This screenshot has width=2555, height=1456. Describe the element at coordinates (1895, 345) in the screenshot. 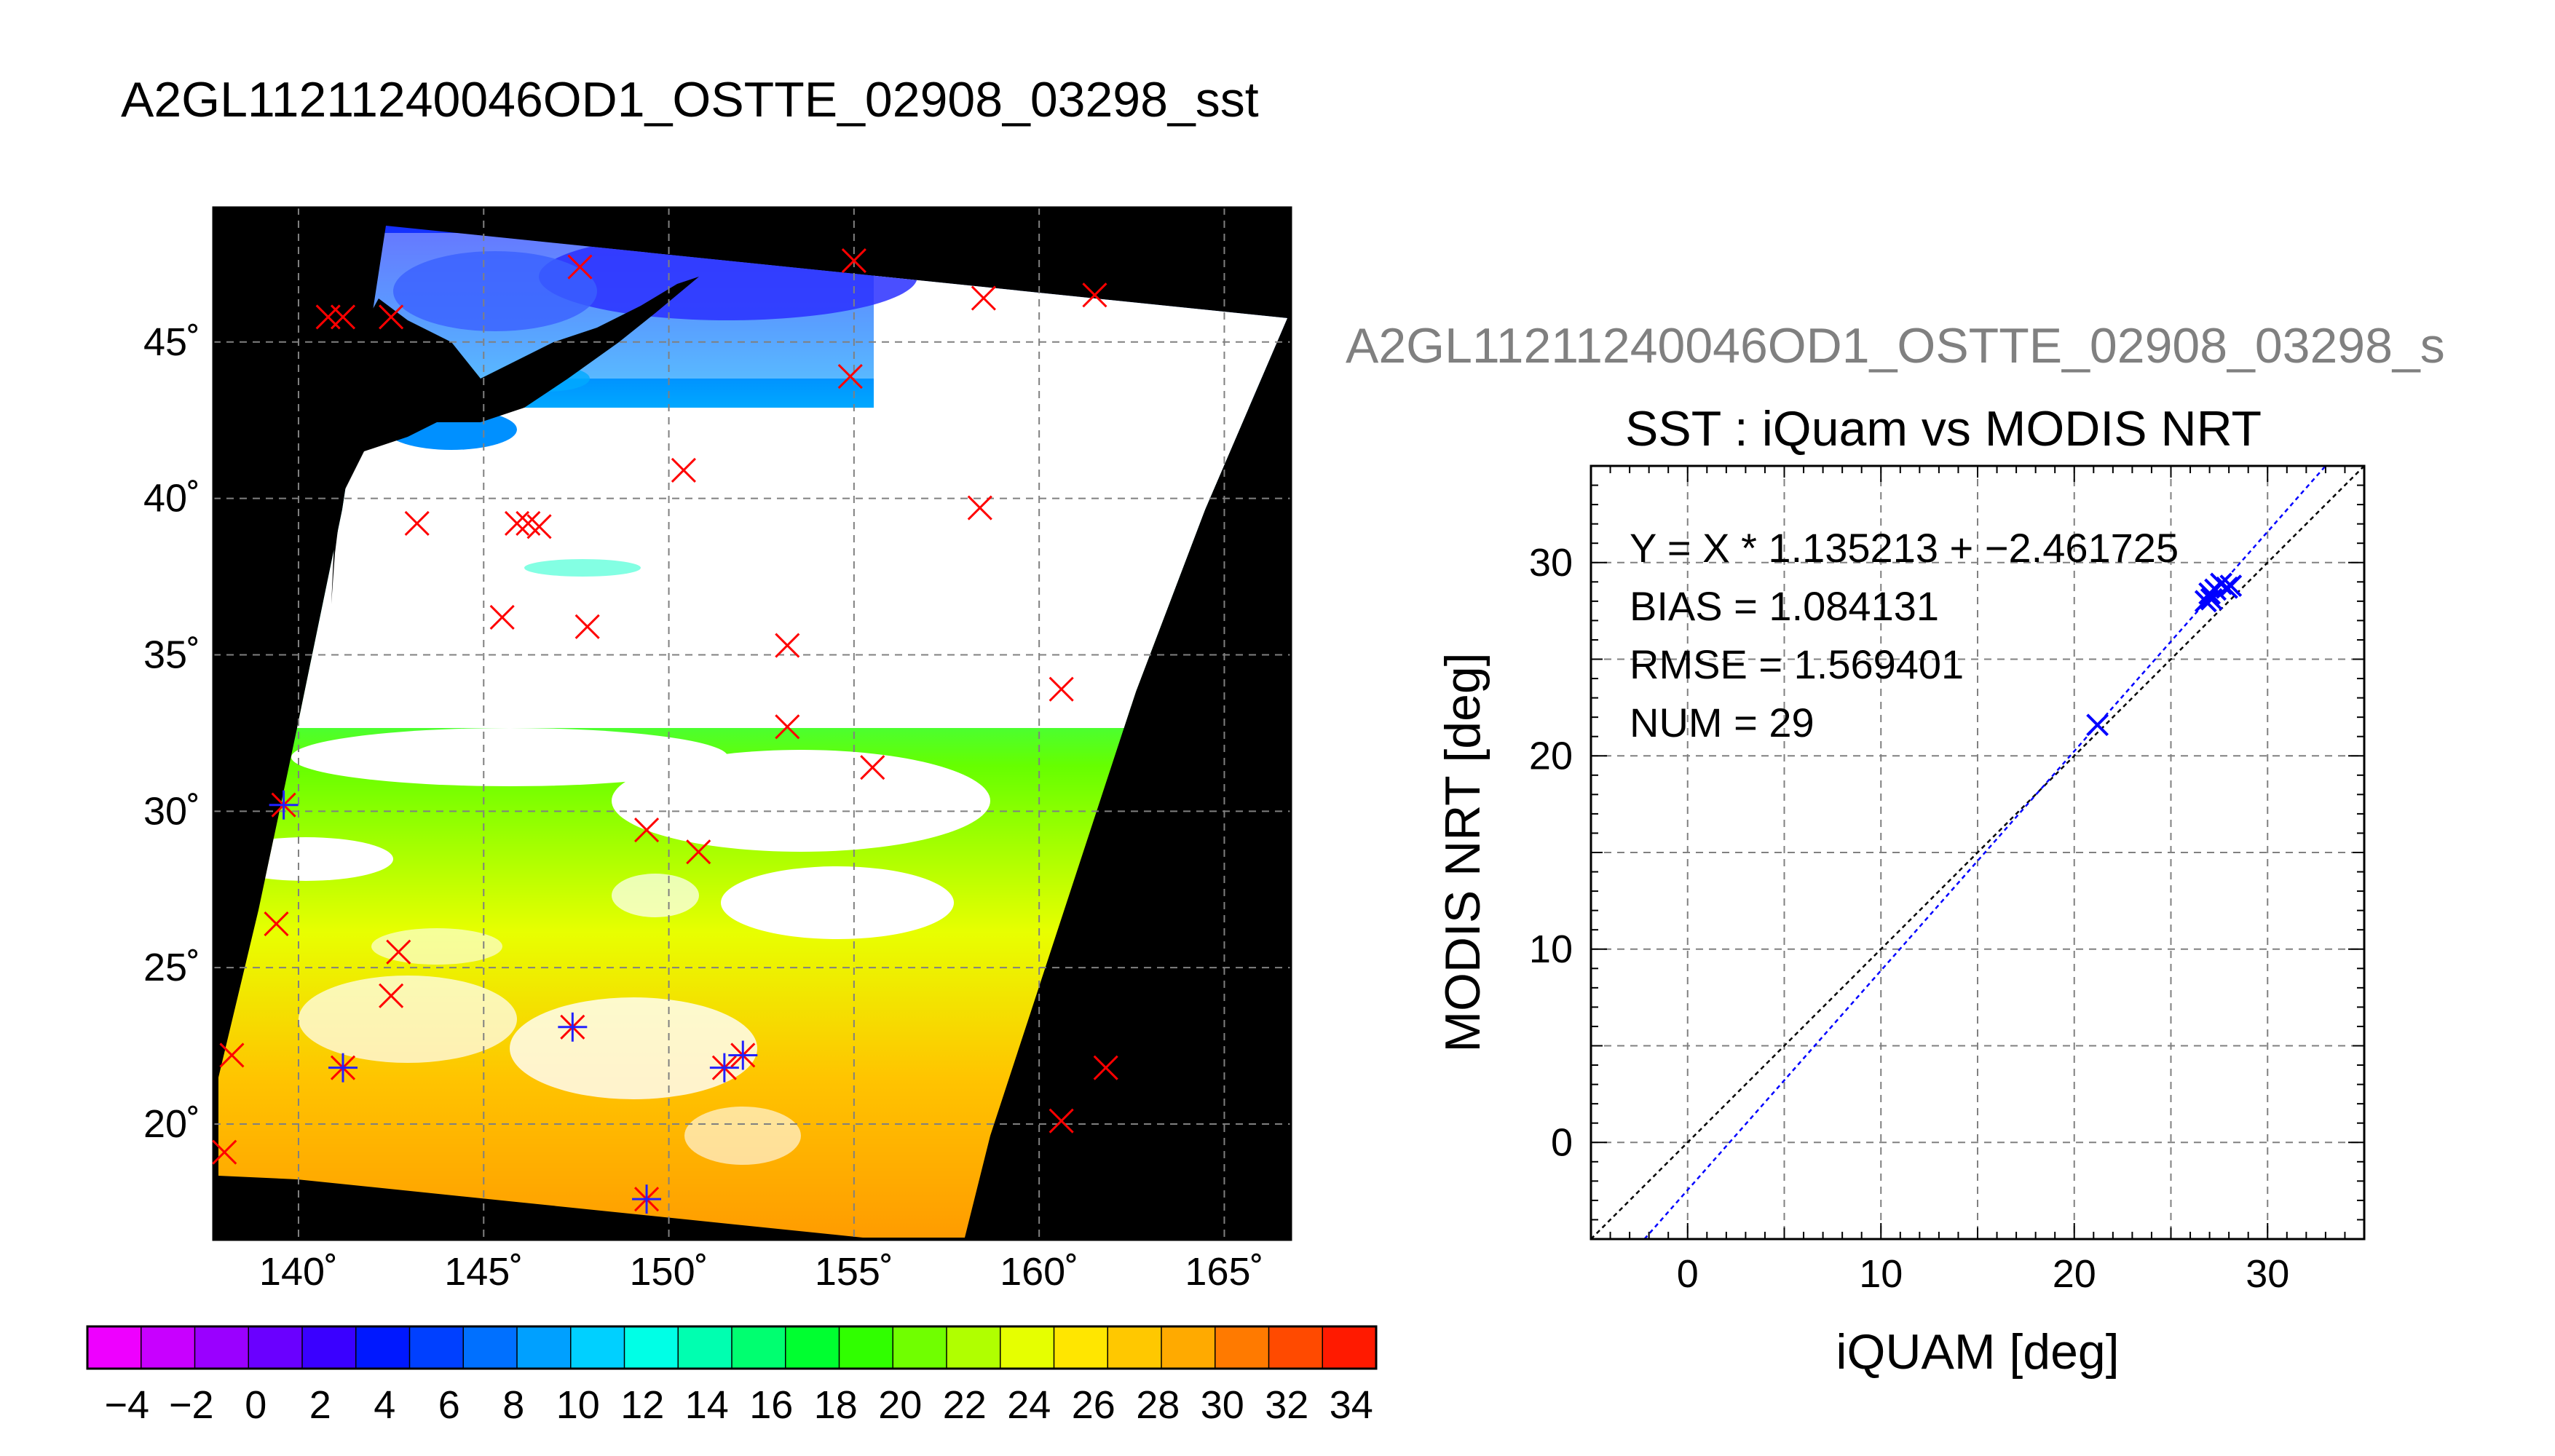

I see `scatter-file-title: A2GL11211240046OD1_OSTTE_02908_03298_s` at that location.